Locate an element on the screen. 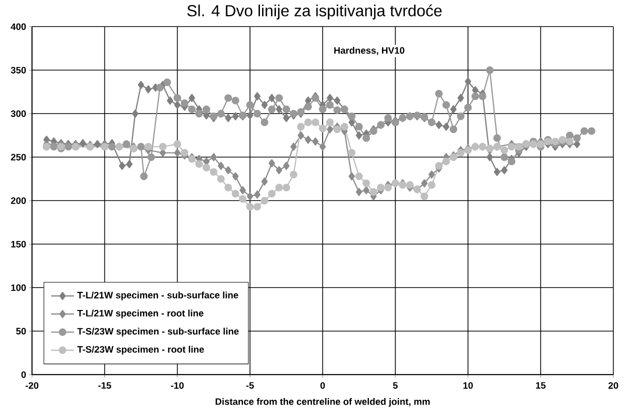 Image resolution: width=629 pixels, height=415 pixels. y-tick-label: 350 is located at coordinates (18, 70).